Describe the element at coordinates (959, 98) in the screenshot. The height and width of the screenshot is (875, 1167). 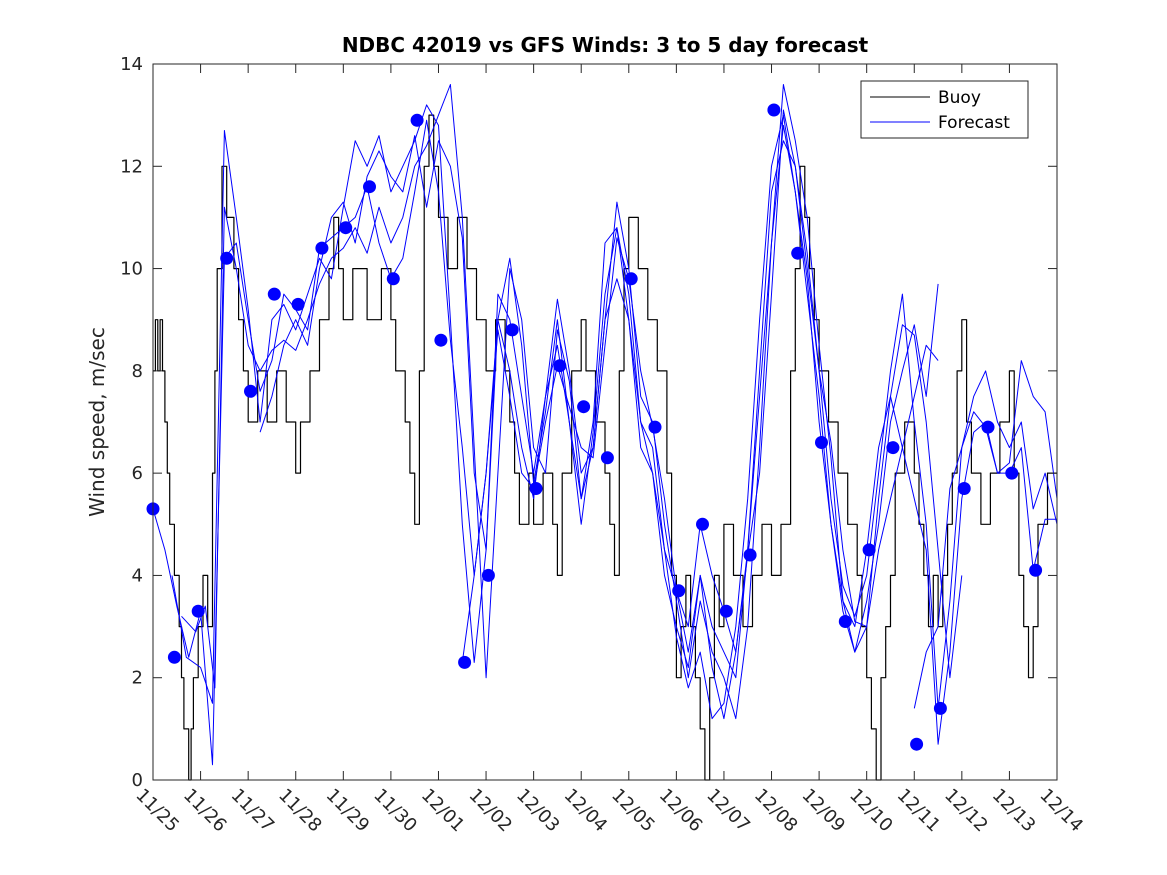
I see `legend-buoy-label: Buoy` at that location.